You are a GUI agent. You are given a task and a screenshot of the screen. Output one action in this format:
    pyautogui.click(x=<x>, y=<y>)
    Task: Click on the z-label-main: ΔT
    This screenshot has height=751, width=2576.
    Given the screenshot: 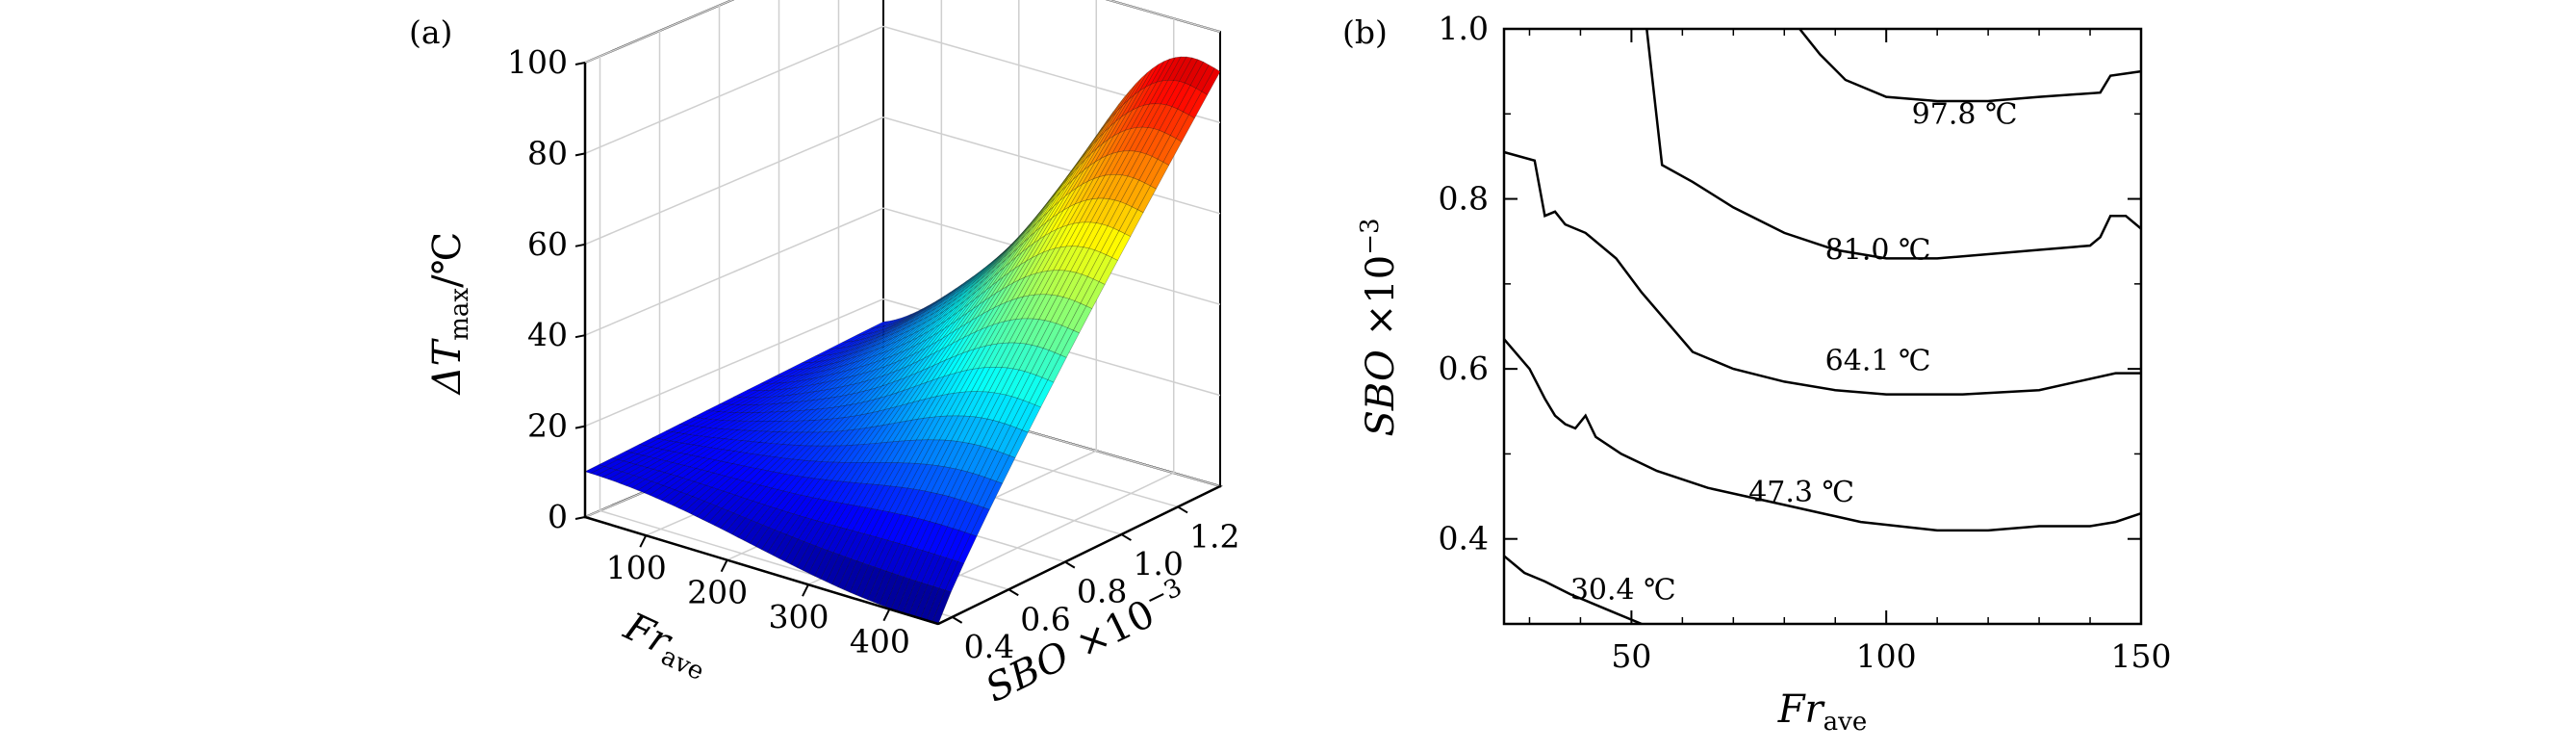 What is the action you would take?
    pyautogui.click(x=447, y=366)
    